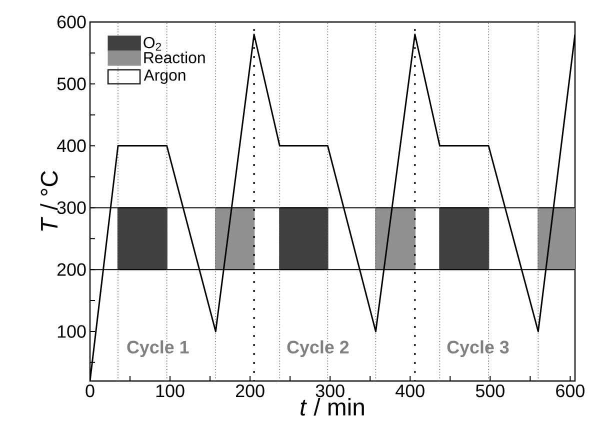 The height and width of the screenshot is (439, 590). What do you see at coordinates (71, 84) in the screenshot?
I see `y-tick-label: 500` at bounding box center [71, 84].